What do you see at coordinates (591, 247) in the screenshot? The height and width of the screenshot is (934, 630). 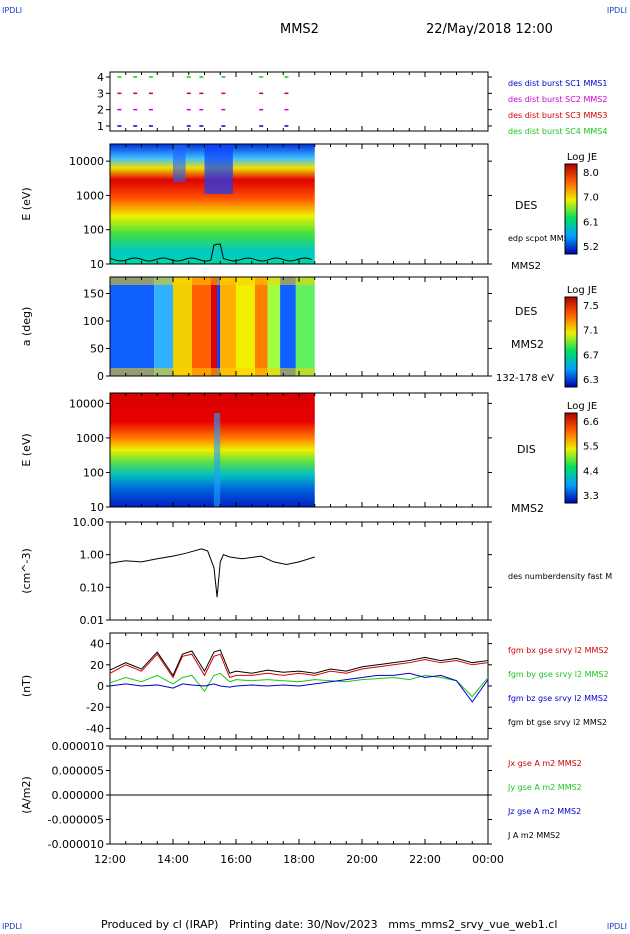 I see `des-energy-panel-colorbar-tick: 5.2` at bounding box center [591, 247].